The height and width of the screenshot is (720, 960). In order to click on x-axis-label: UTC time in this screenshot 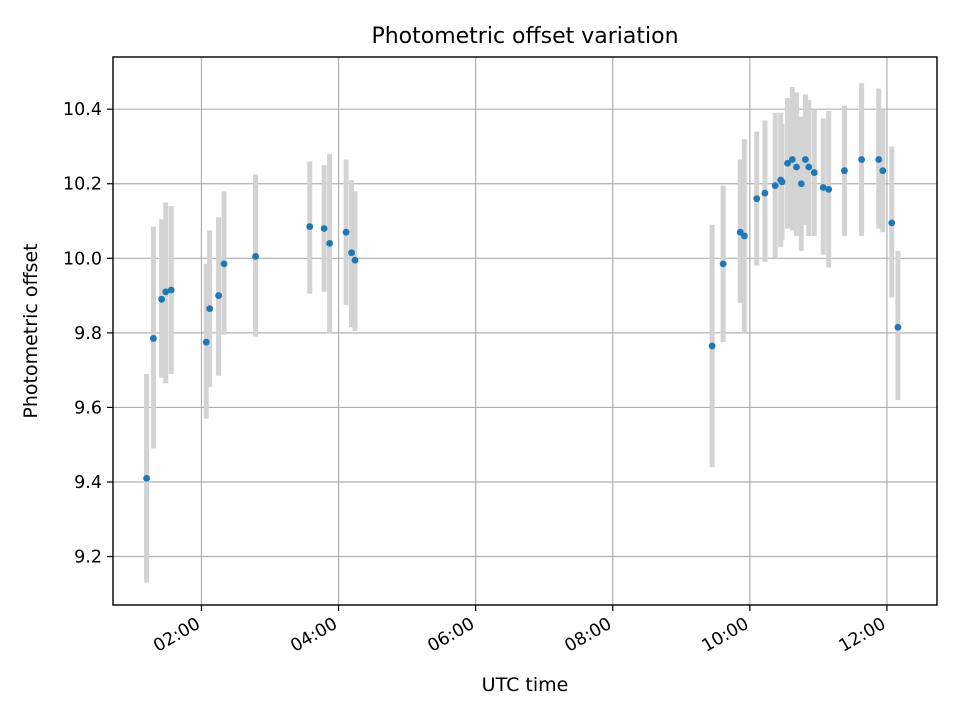, I will do `click(525, 685)`.